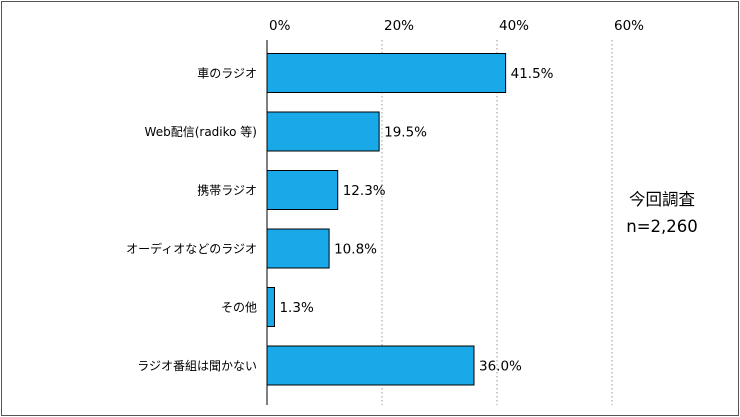 The image size is (740, 417). What do you see at coordinates (514, 26) in the screenshot?
I see `tick-label: 40%` at bounding box center [514, 26].